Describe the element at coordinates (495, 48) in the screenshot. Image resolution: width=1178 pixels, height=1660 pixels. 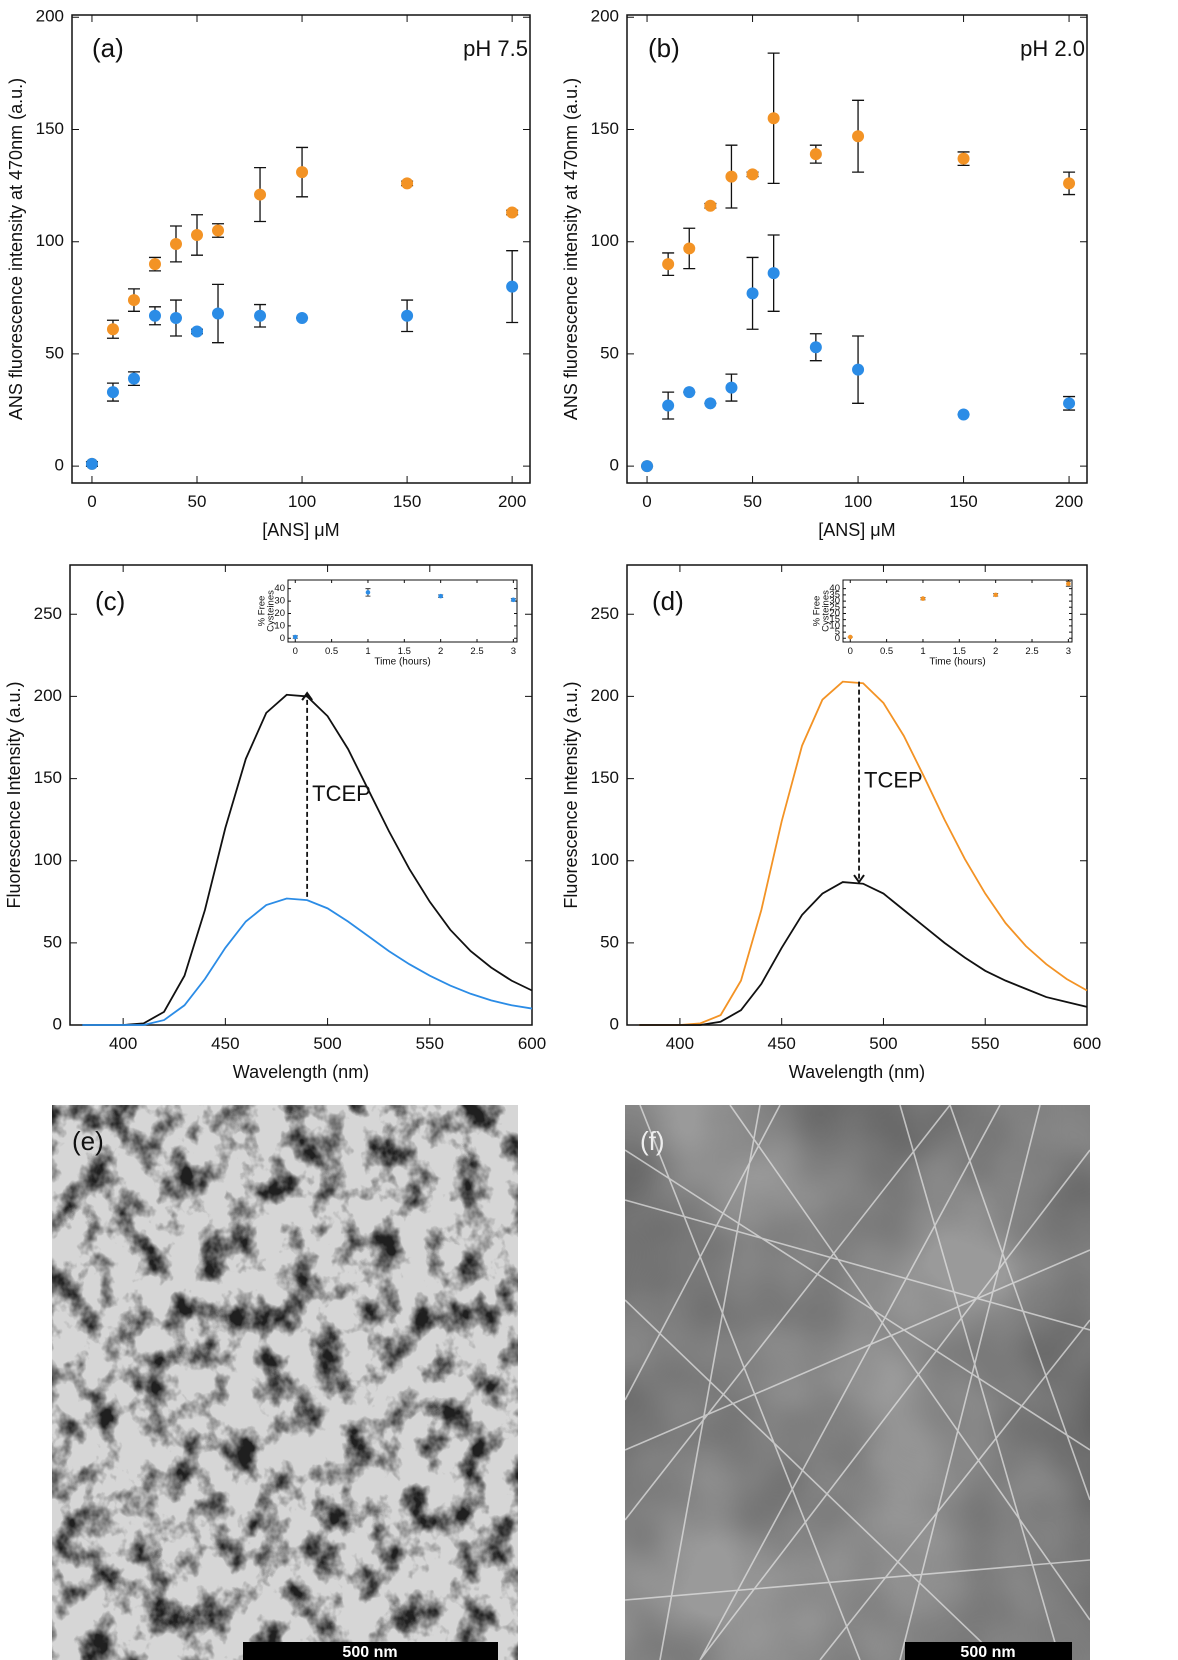
I see `panel-note: pH 7.5` at that location.